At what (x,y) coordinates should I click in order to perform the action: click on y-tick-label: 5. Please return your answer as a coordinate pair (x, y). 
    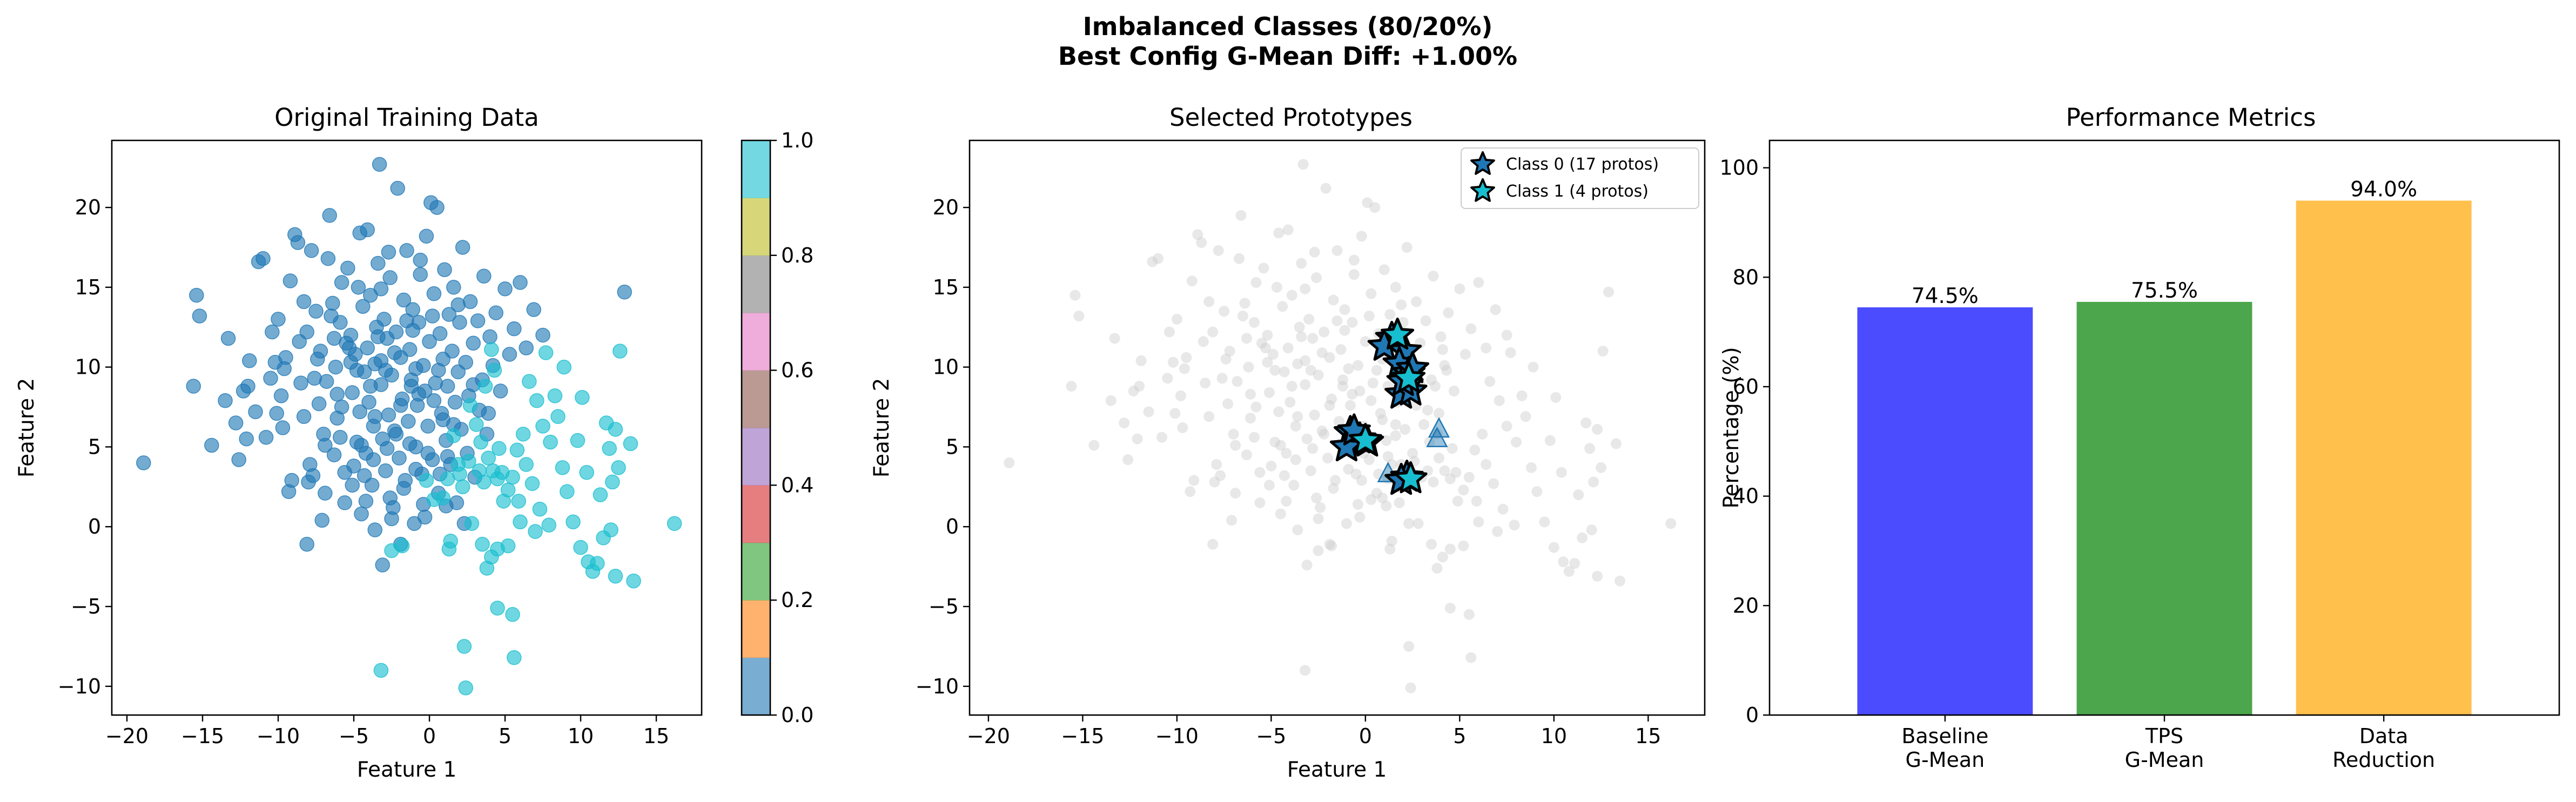
    Looking at the image, I should click on (94, 447).